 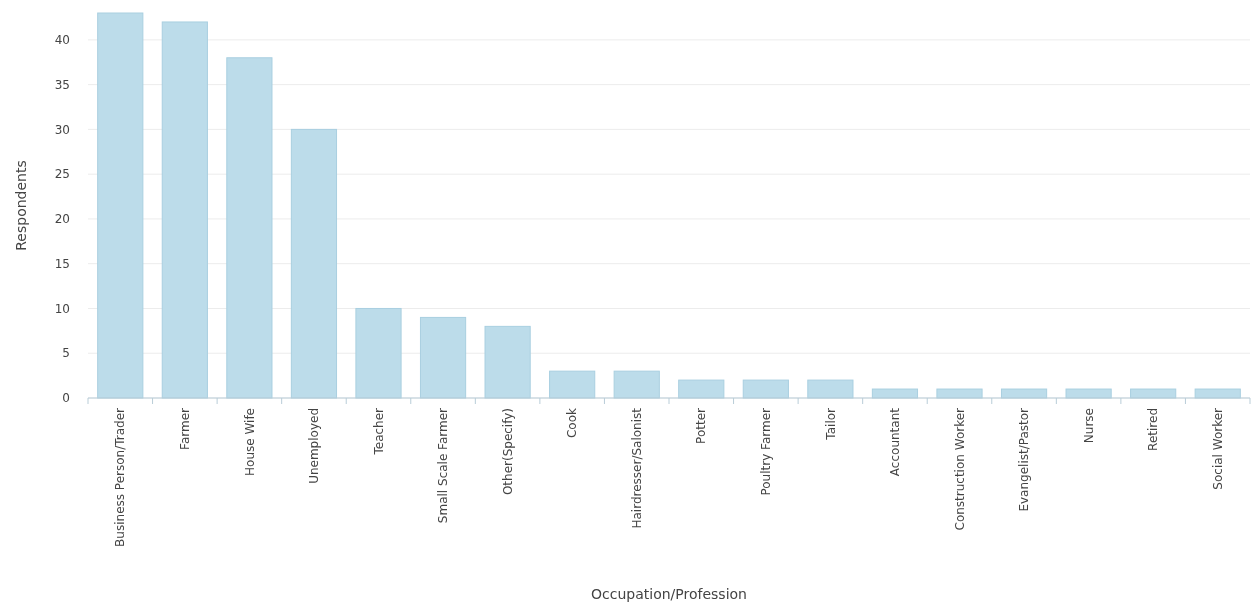 What do you see at coordinates (636, 468) in the screenshot?
I see `x-tick-label: Hairdresser/Salonist` at bounding box center [636, 468].